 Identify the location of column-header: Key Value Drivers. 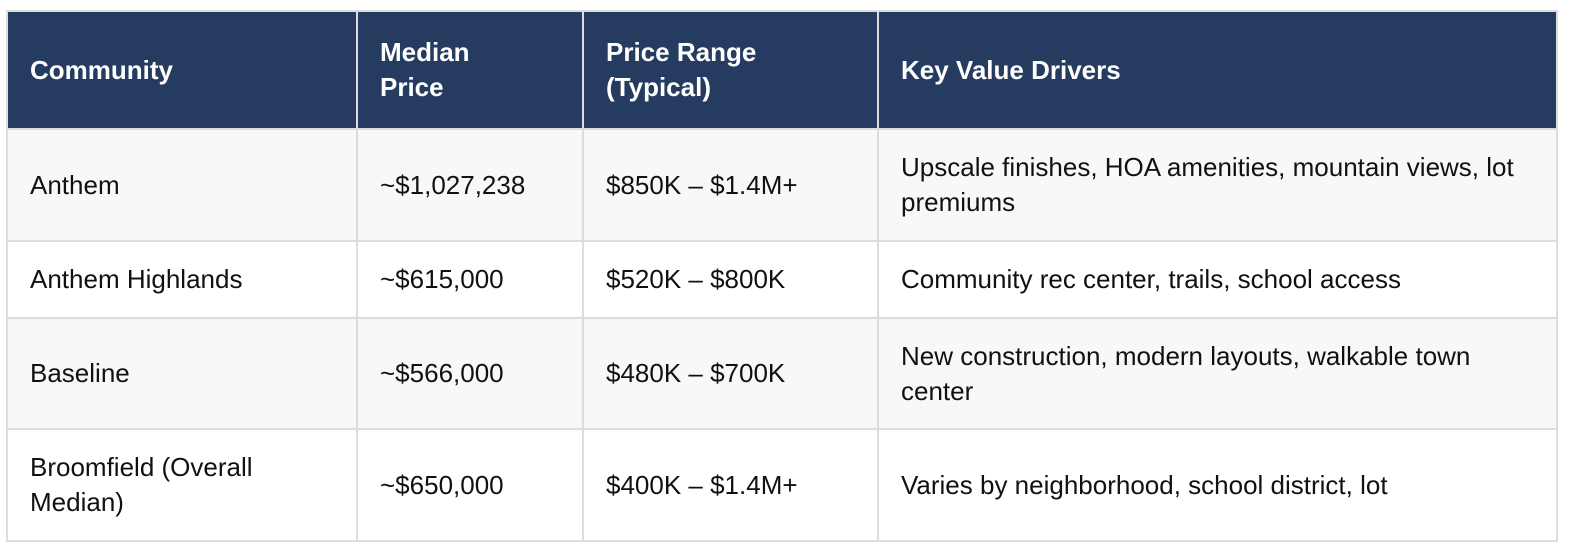
(1217, 70).